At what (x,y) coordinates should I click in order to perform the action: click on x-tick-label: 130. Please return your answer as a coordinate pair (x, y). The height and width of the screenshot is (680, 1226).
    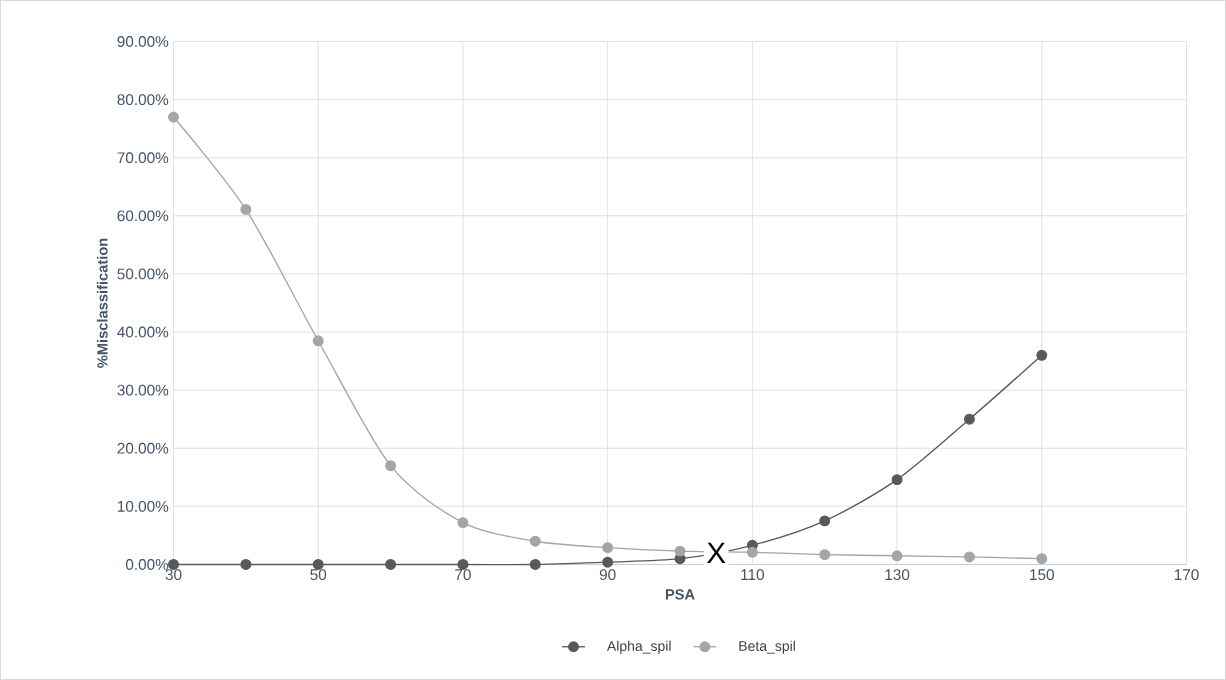
    Looking at the image, I should click on (897, 575).